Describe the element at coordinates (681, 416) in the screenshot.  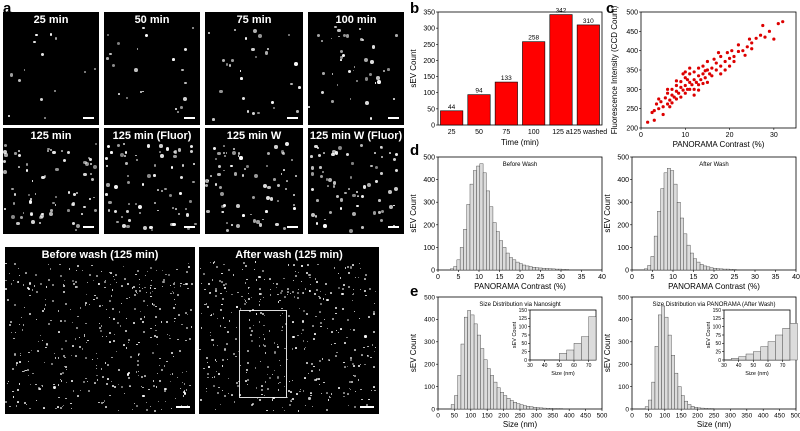
I see `x-tick-label: 150` at that location.